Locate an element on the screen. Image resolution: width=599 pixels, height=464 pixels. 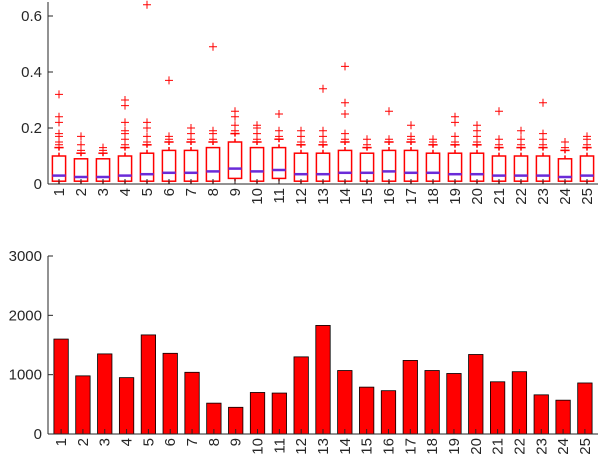
y-tick-label: 2000 is located at coordinates (25, 315).